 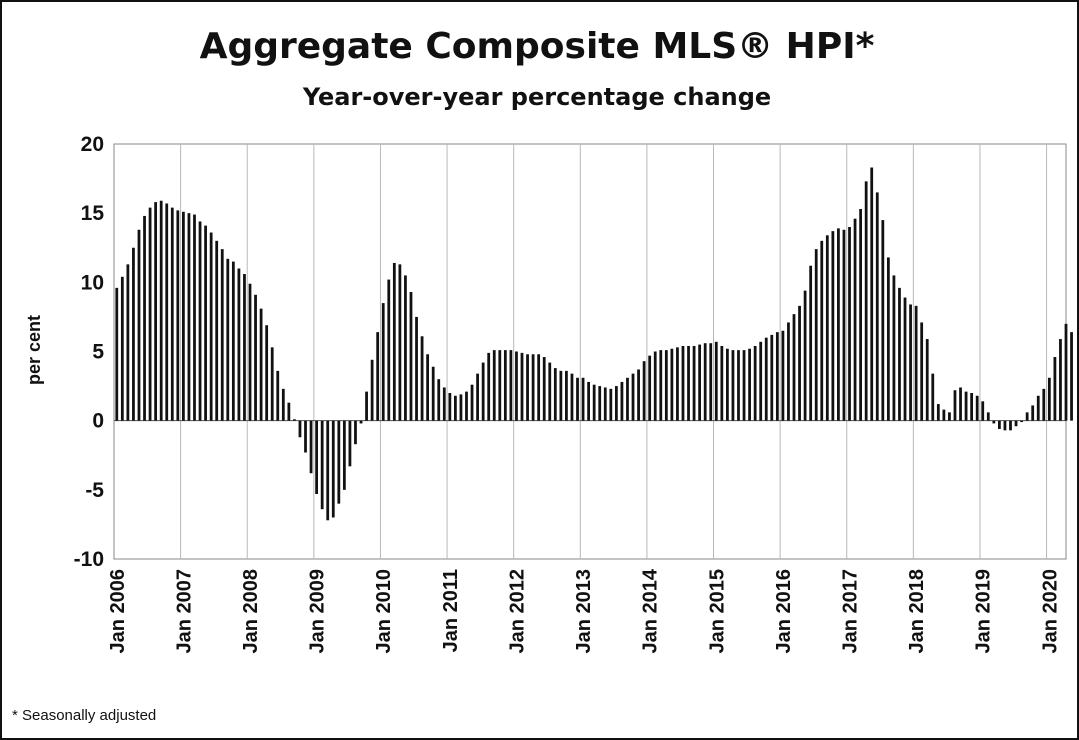 I want to click on x-tick-label: Jan 2010, so click(x=384, y=611).